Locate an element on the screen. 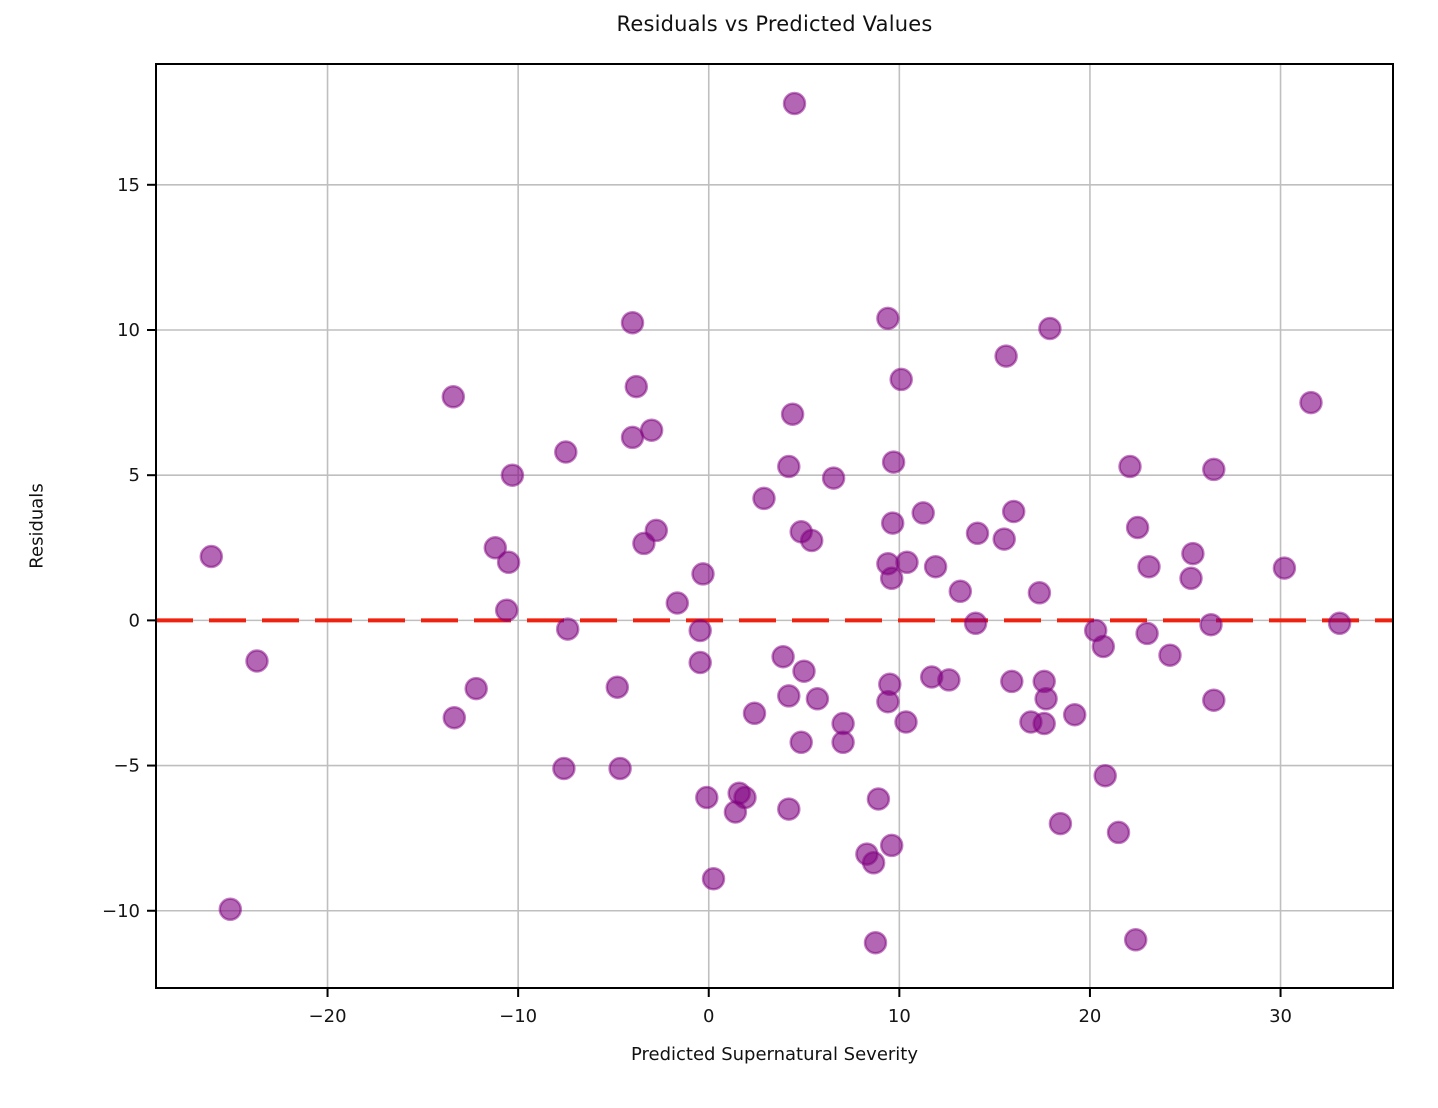  y-tick-label: 5 is located at coordinates (134, 475).